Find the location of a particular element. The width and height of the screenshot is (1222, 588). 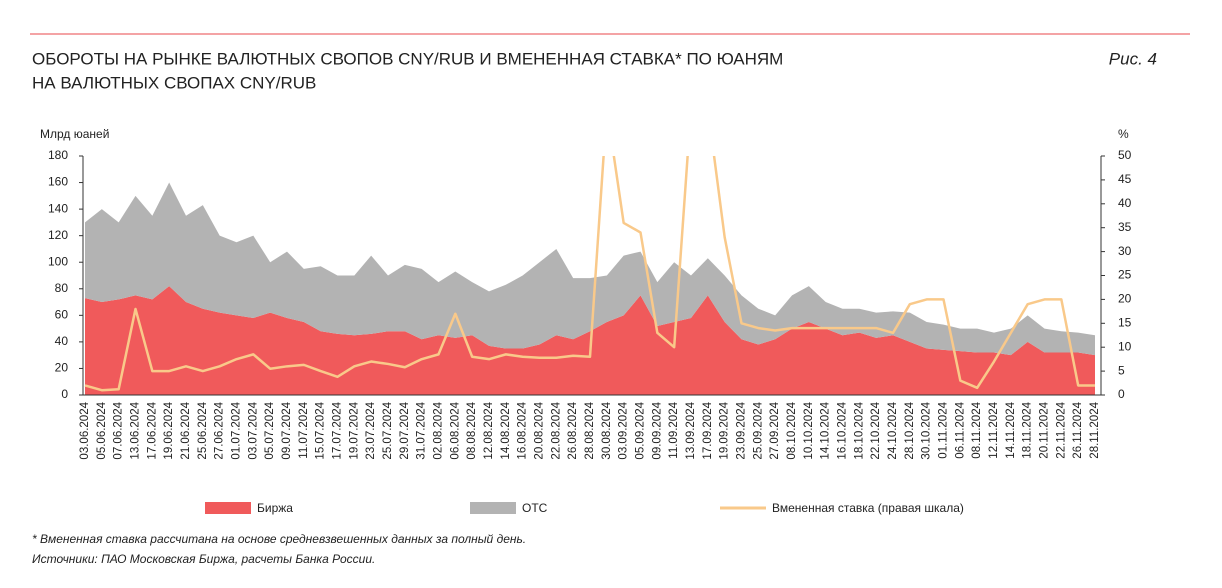

x-tick-label: 03.07.2024 is located at coordinates (253, 430).